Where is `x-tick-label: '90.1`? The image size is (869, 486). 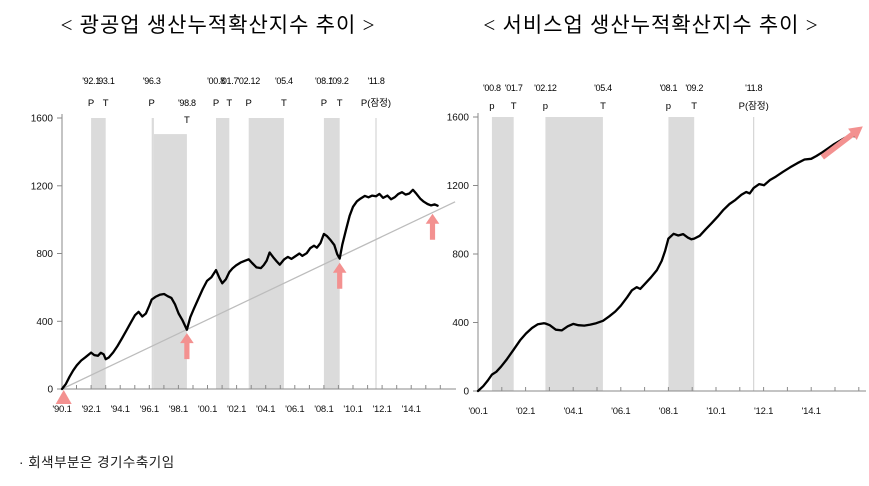
x-tick-label: '90.1 is located at coordinates (61, 409).